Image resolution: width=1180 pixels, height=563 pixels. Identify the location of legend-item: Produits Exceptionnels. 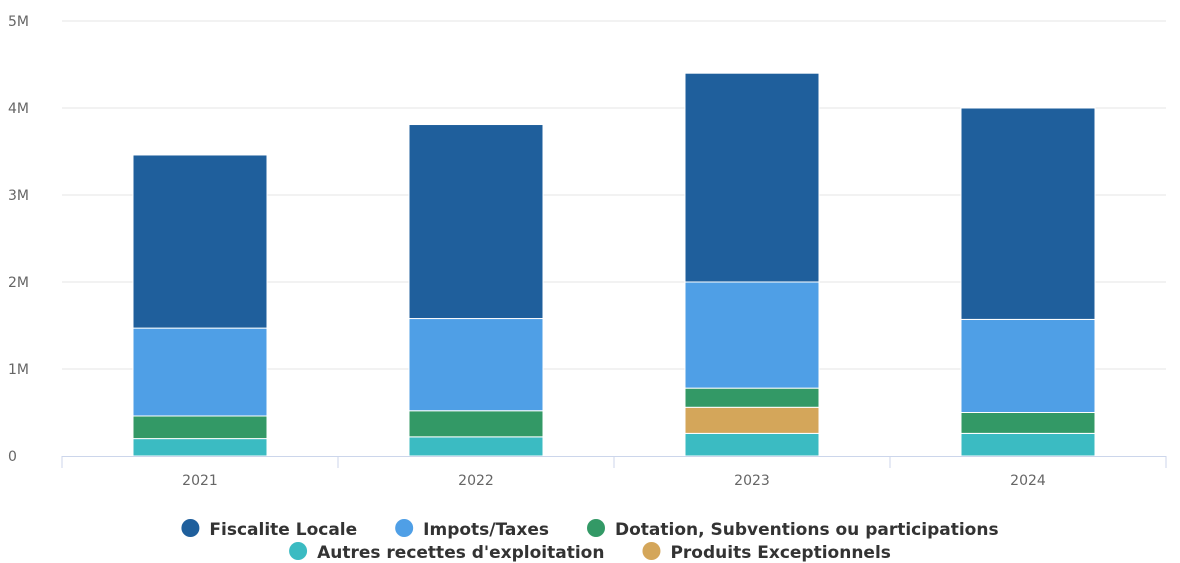
(766, 552).